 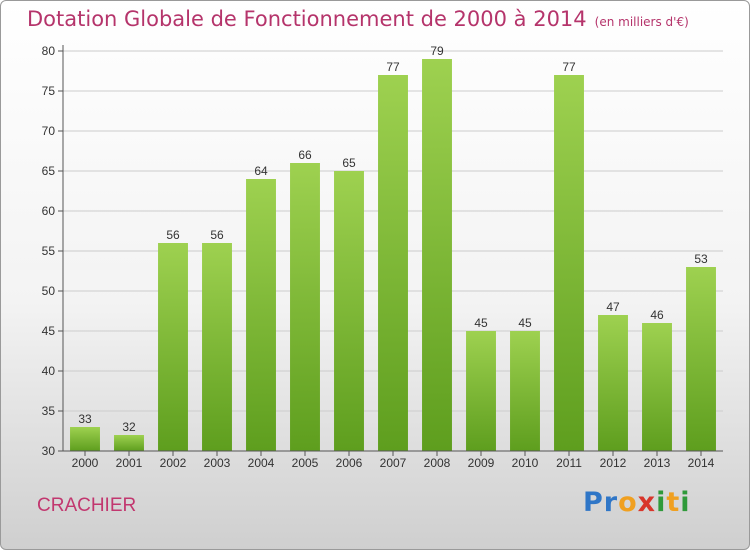 I want to click on bar-value-label: 64, so click(x=261, y=171).